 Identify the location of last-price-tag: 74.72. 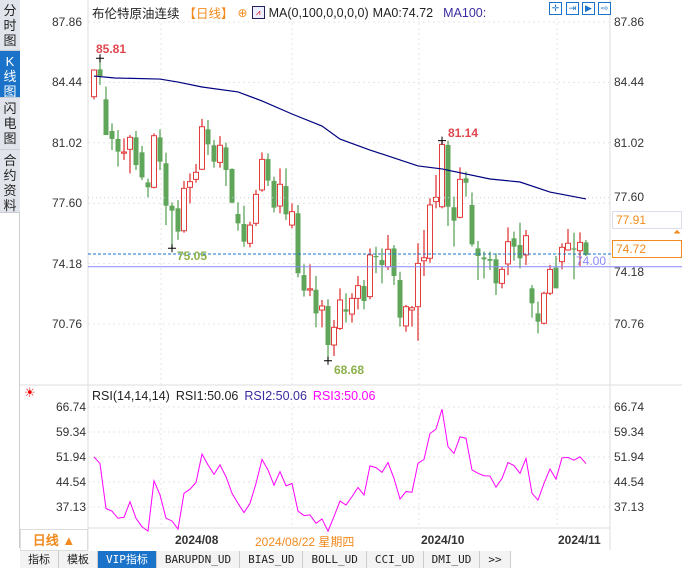
(647, 249).